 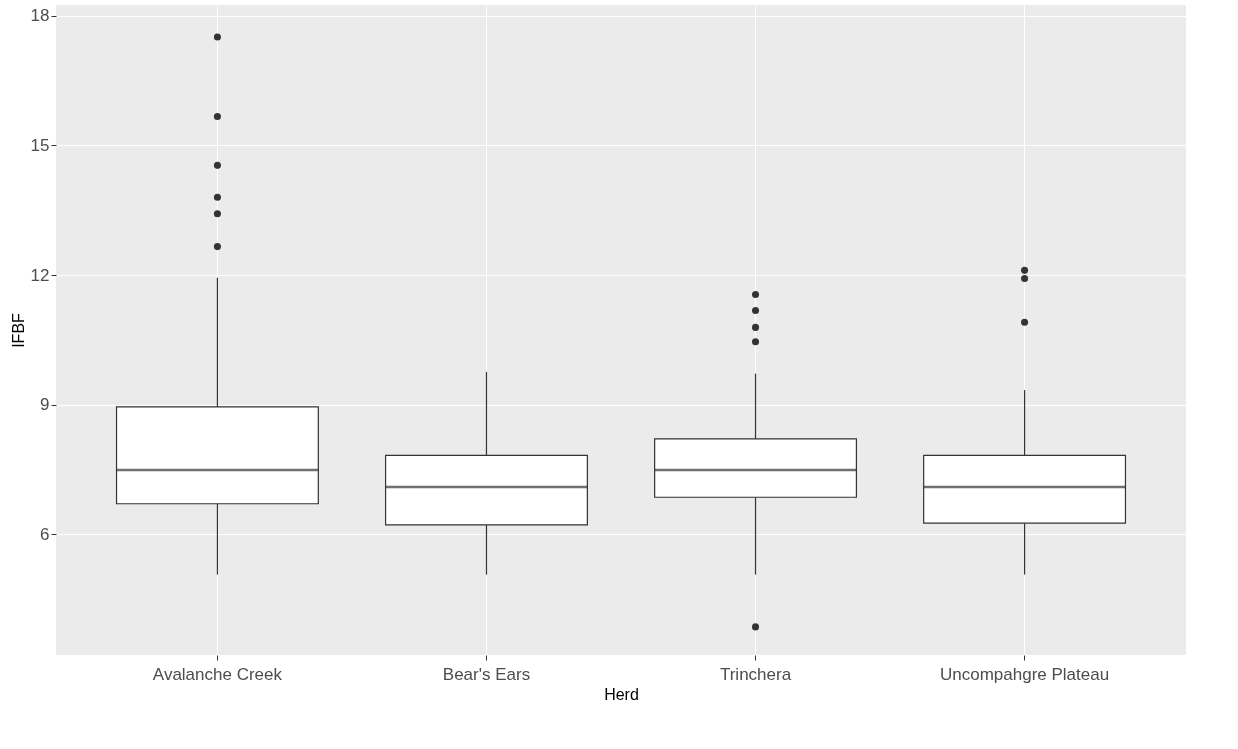 I want to click on y-tick-label: 12, so click(x=40, y=275).